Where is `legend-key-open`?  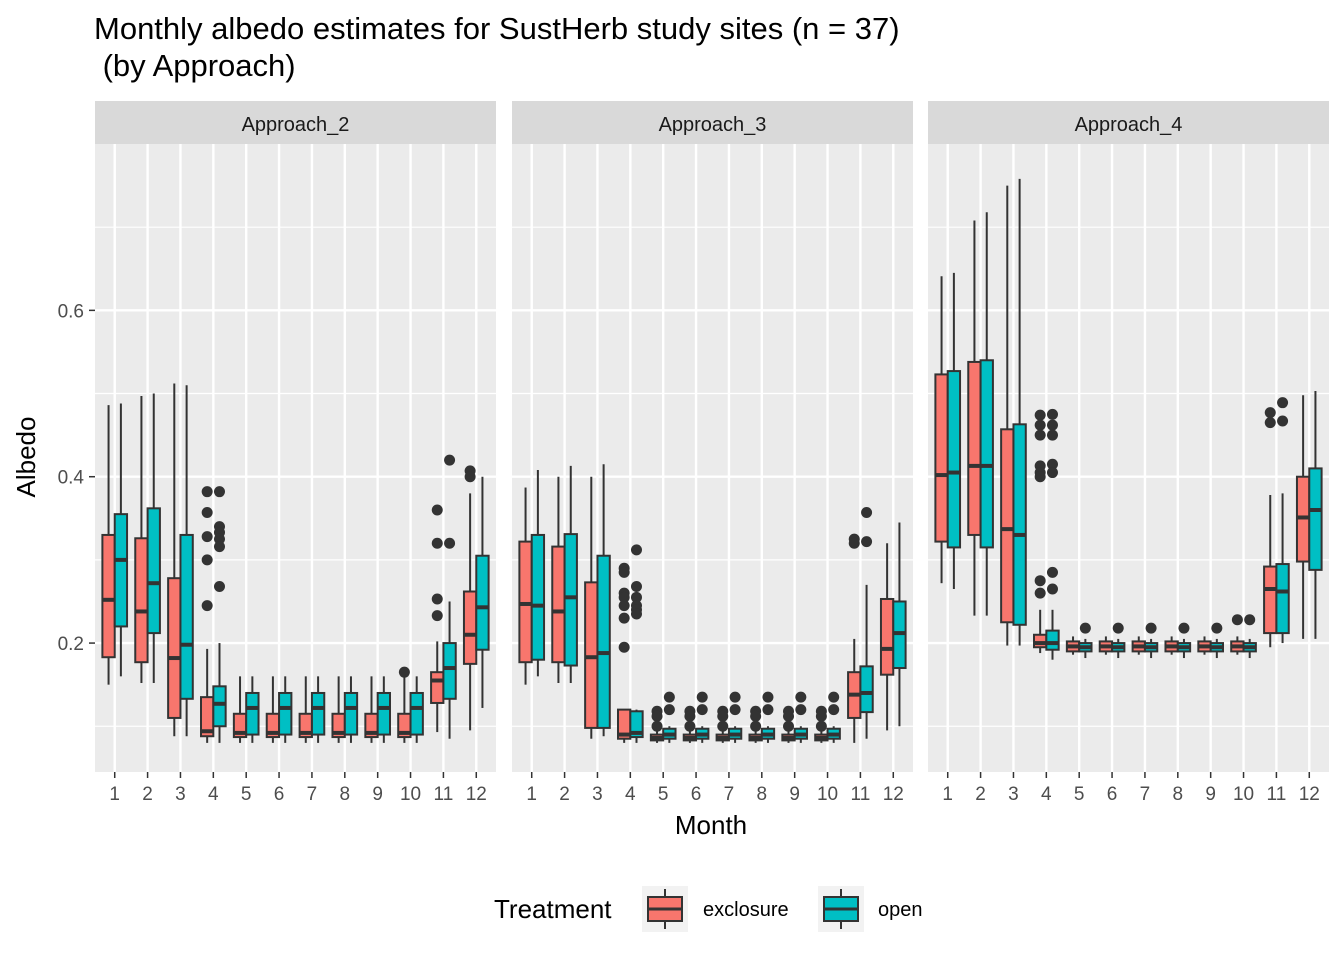
legend-key-open is located at coordinates (841, 909).